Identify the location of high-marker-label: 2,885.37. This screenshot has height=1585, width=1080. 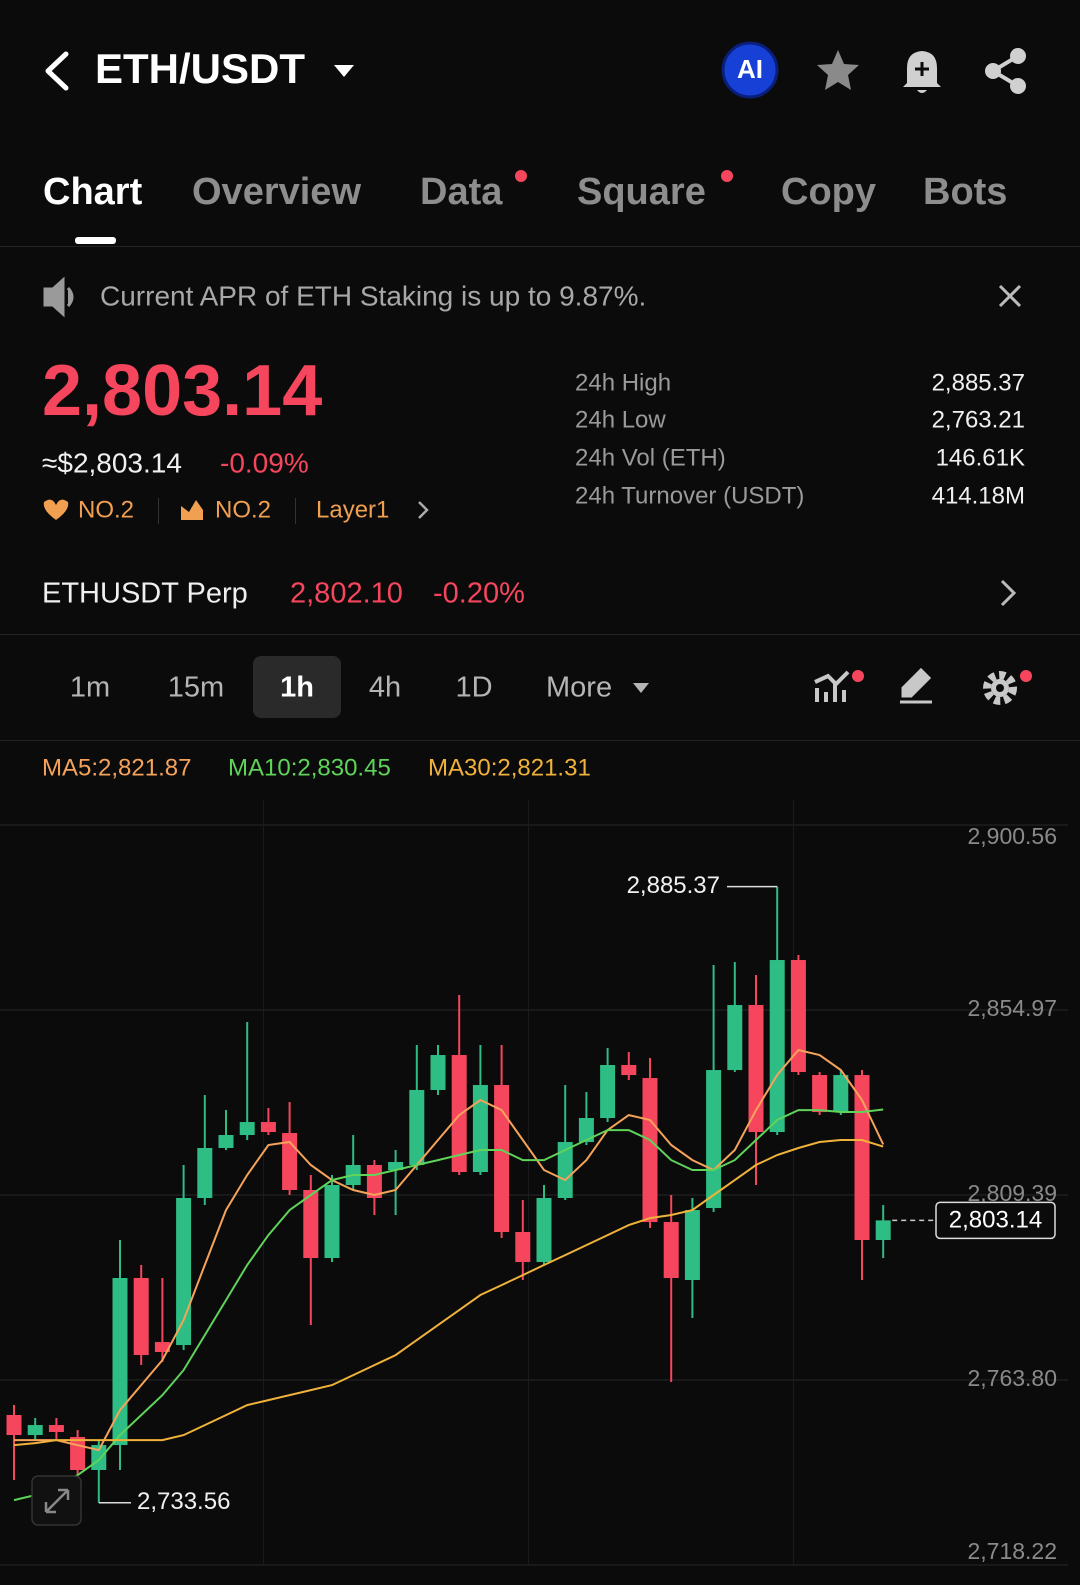
(673, 885).